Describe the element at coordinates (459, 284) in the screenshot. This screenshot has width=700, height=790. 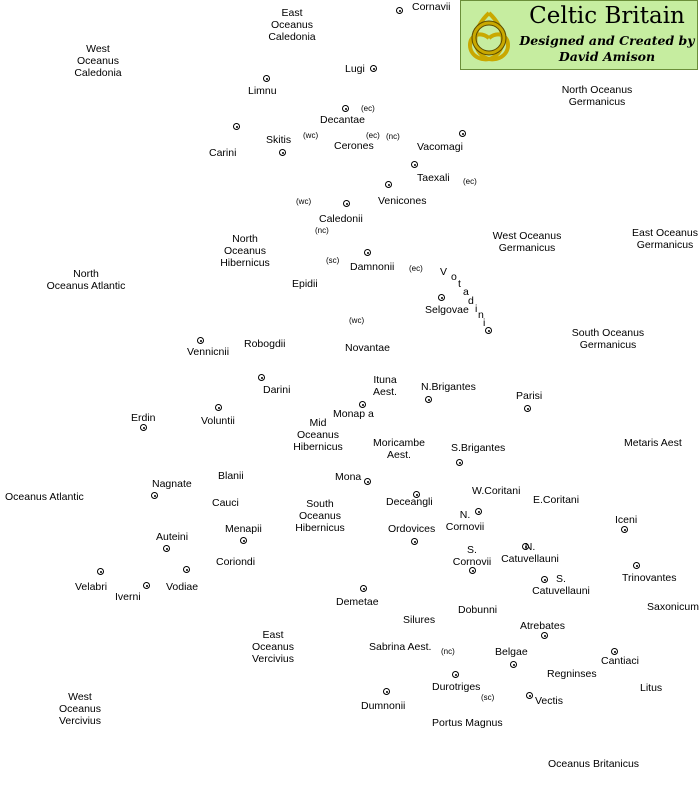
I see `votadini-letter: t` at that location.